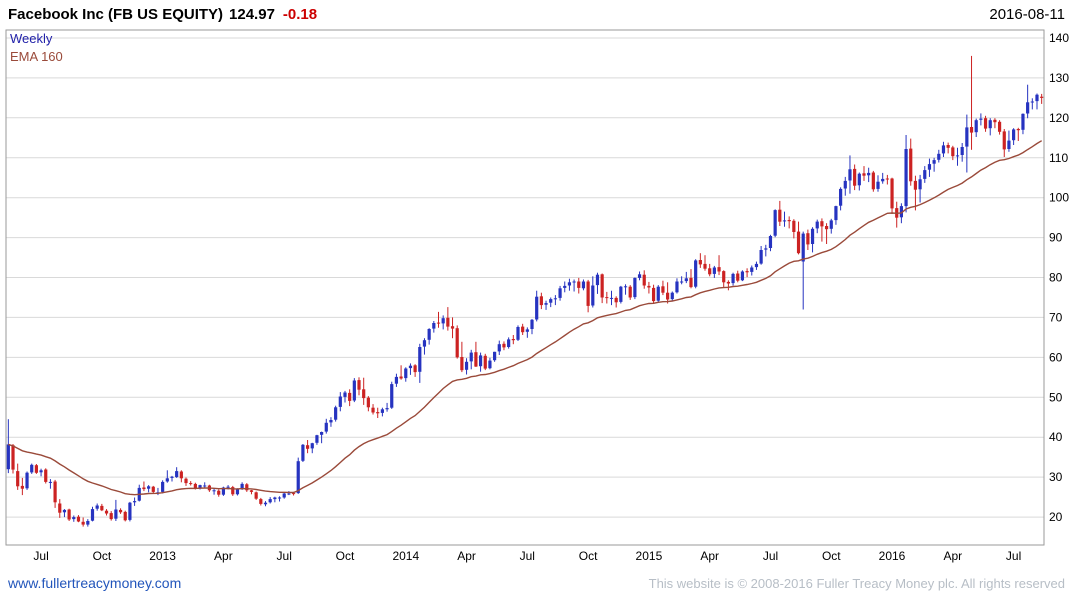 This screenshot has height=600, width=1075. I want to click on svg-text: 2015, so click(649, 556).